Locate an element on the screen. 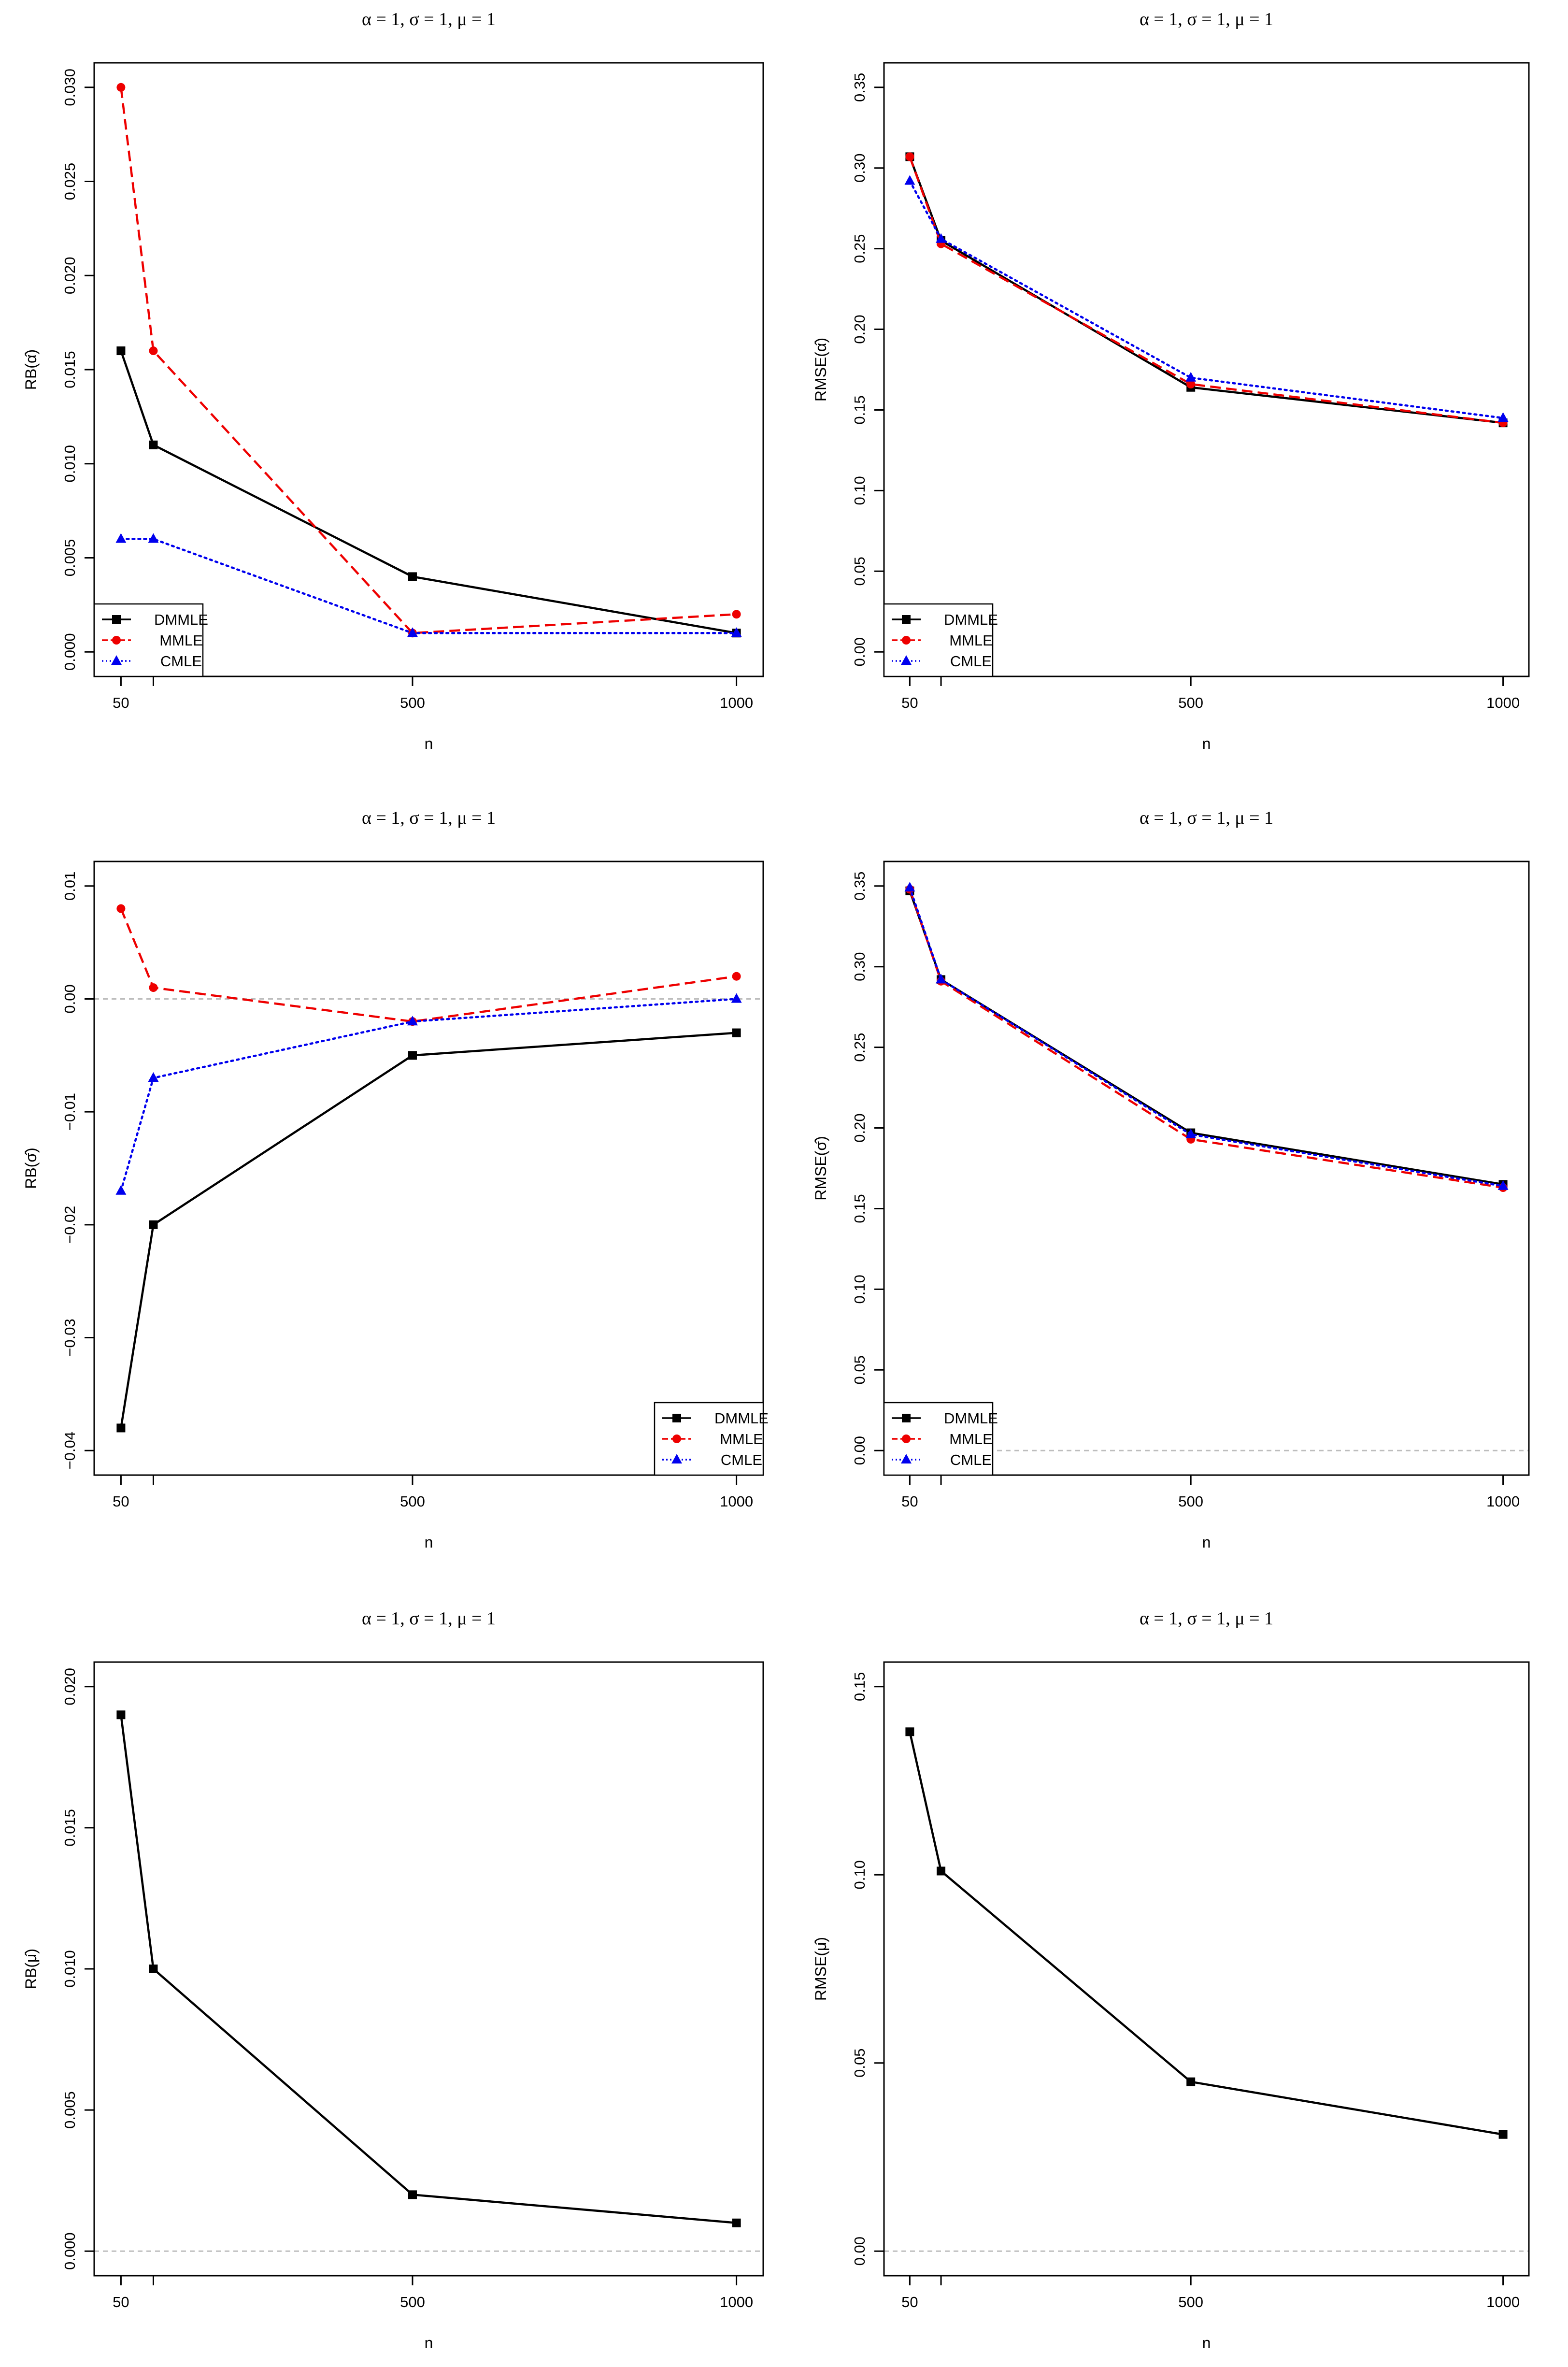  y-axis-label: RB(α̂) is located at coordinates (31, 369).